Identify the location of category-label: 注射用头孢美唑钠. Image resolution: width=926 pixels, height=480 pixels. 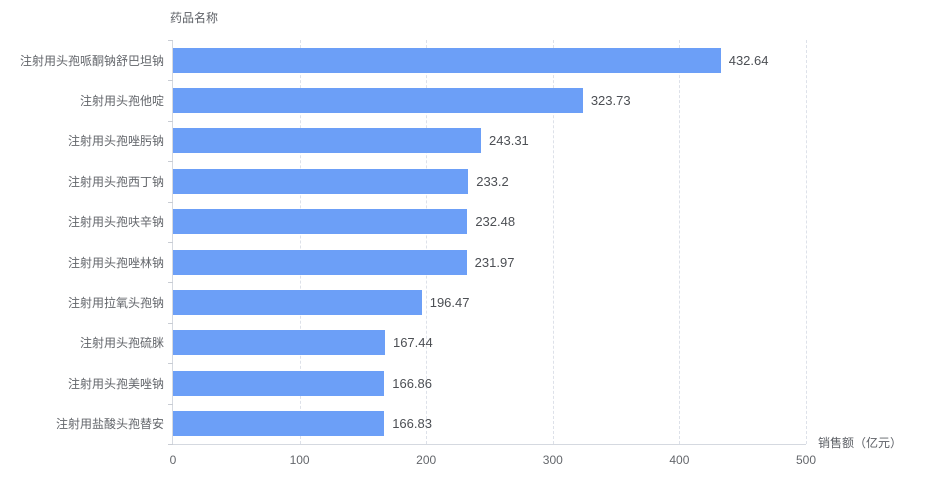
(115, 383).